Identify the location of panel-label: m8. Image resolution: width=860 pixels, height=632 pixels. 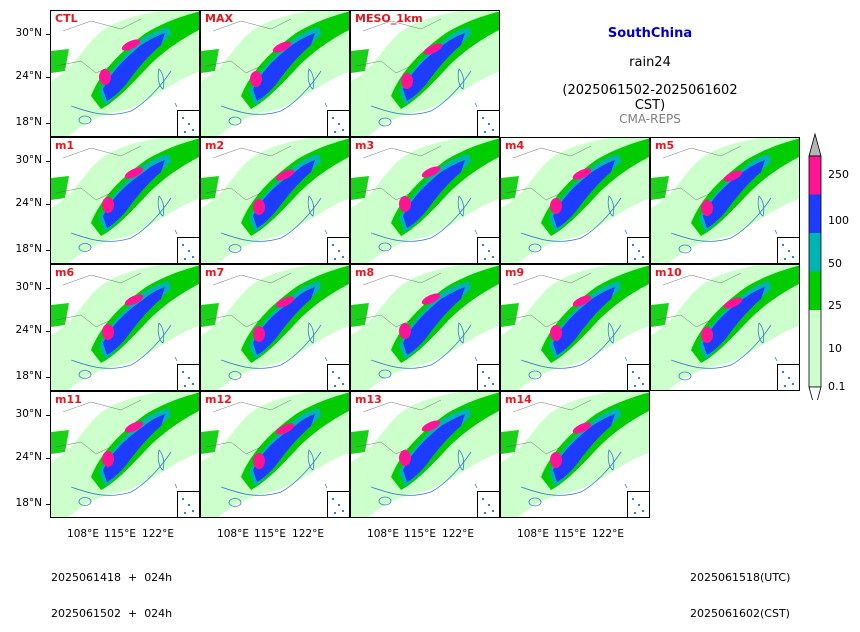
(365, 272).